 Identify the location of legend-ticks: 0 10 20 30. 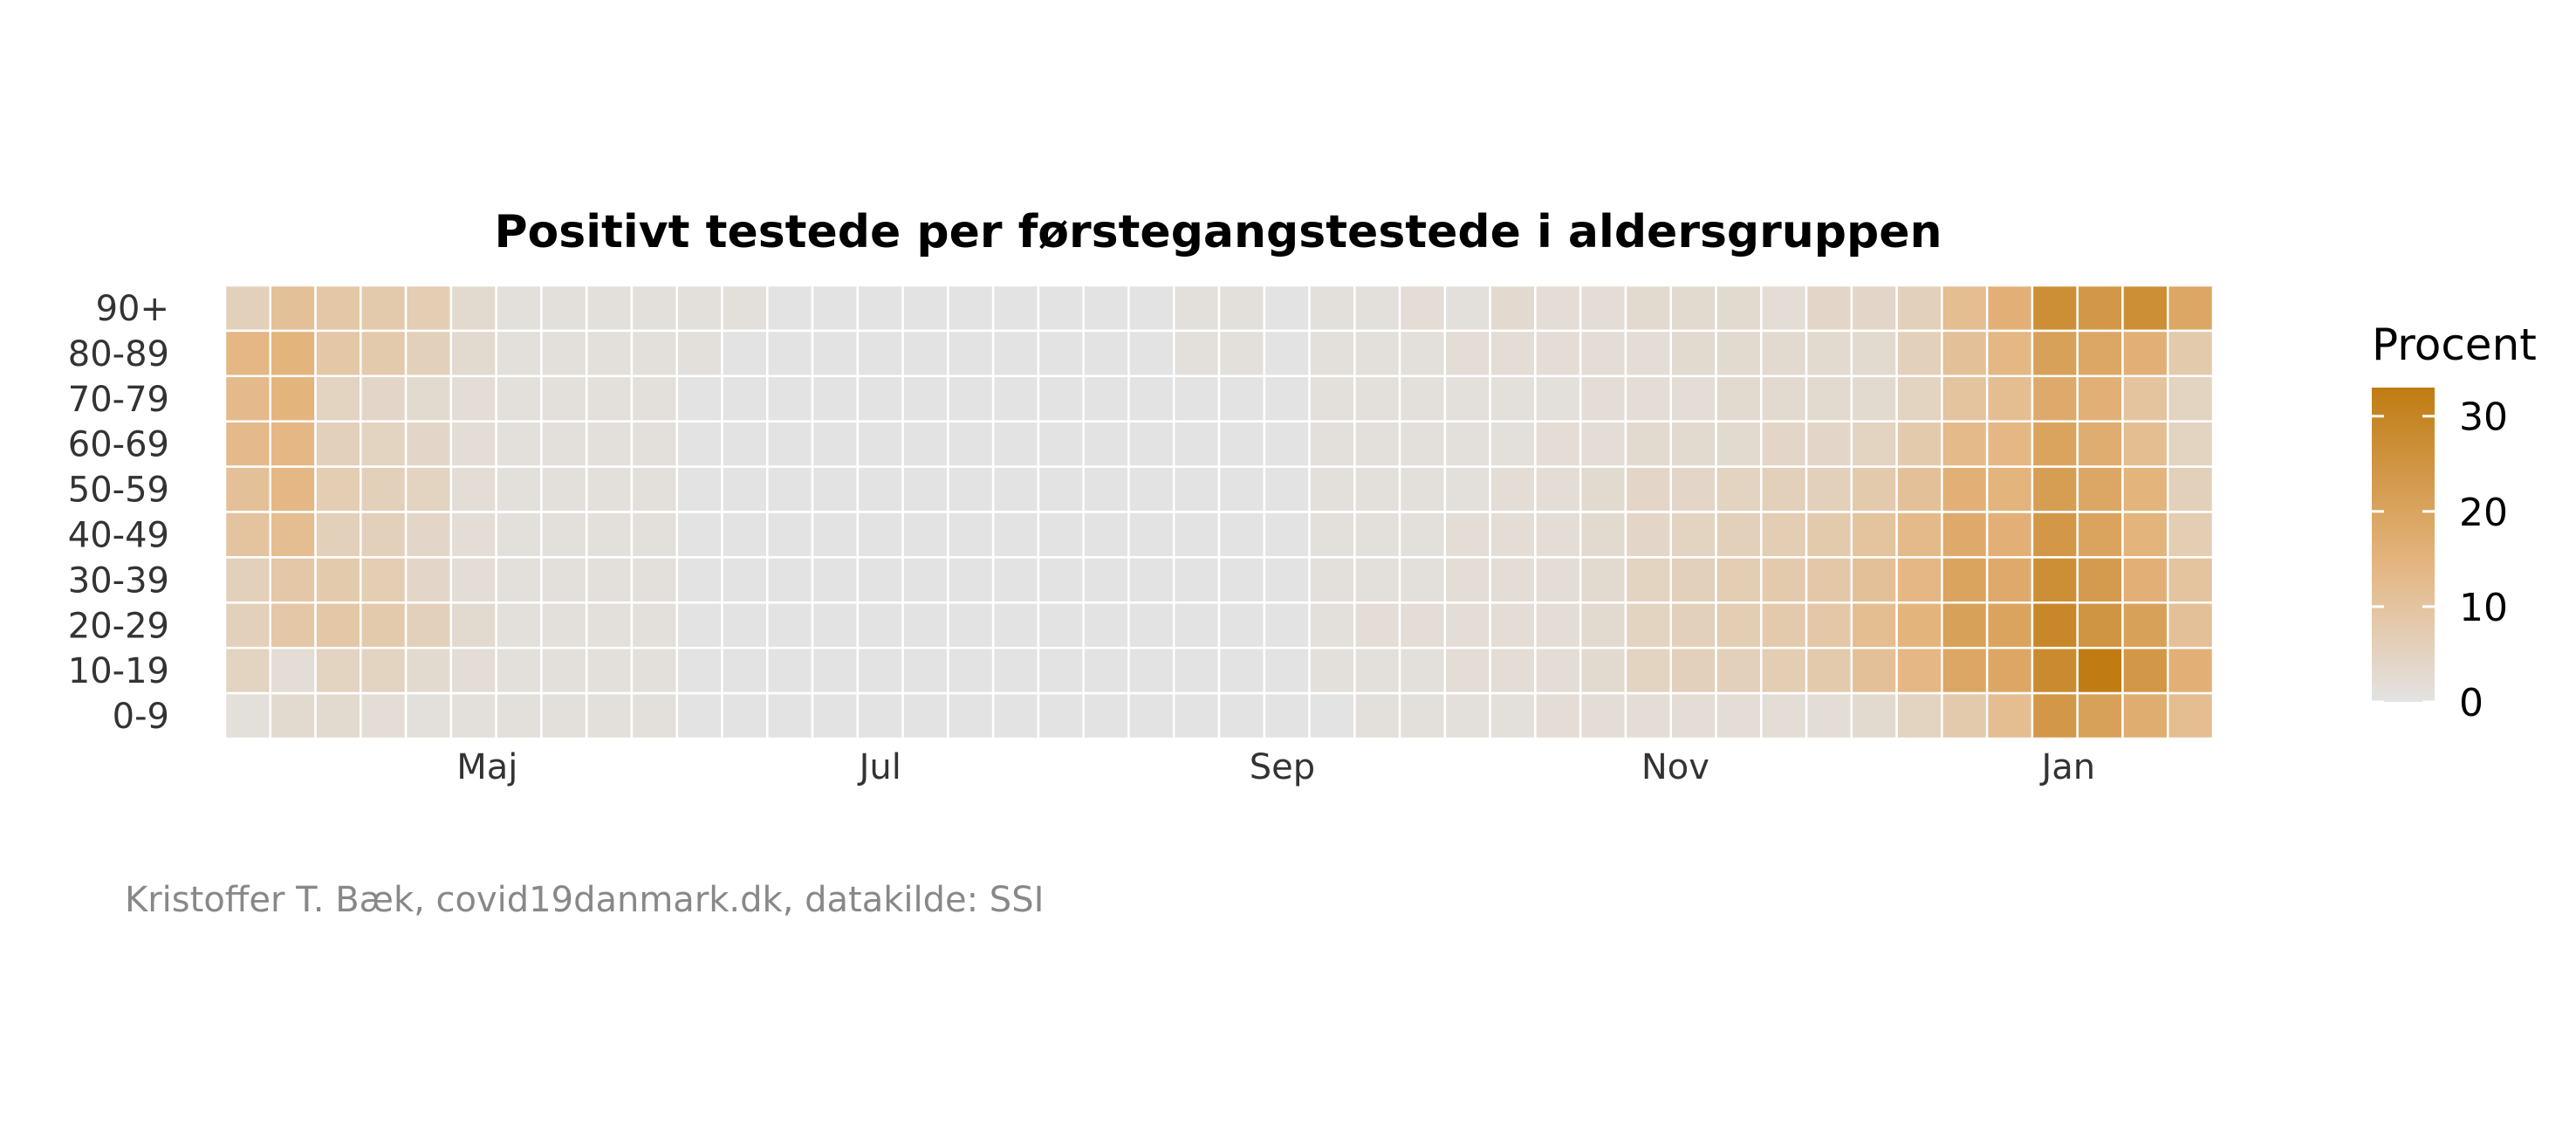
(2440, 560).